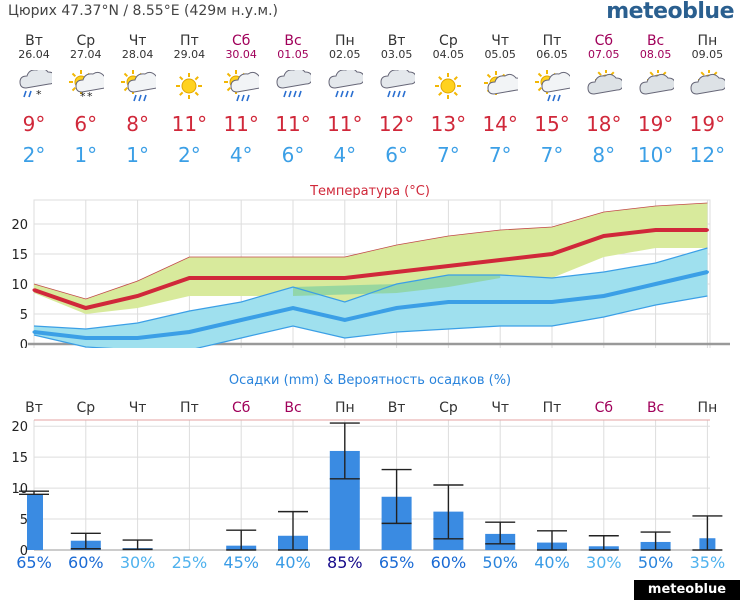 The image size is (740, 600). Describe the element at coordinates (189, 408) in the screenshot. I see `x-tick-label: Пт` at that location.